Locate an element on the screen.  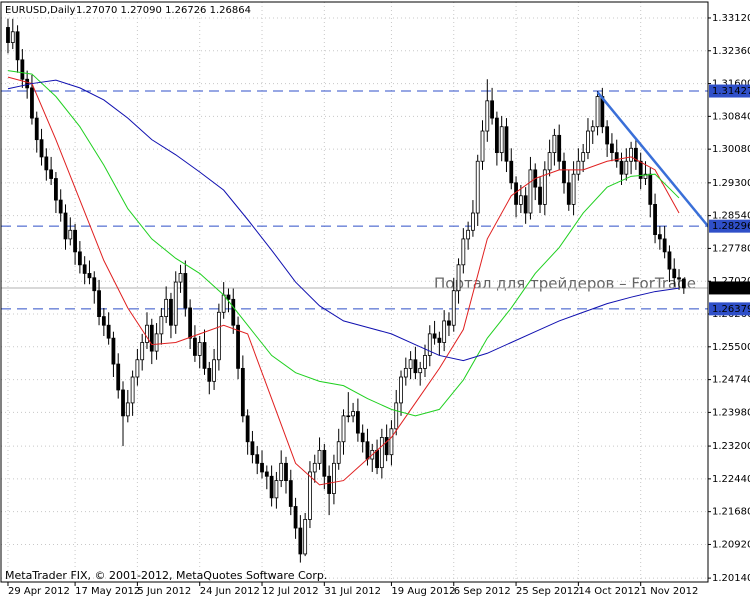
y-tick-label: 1.23200 is located at coordinates (731, 446).